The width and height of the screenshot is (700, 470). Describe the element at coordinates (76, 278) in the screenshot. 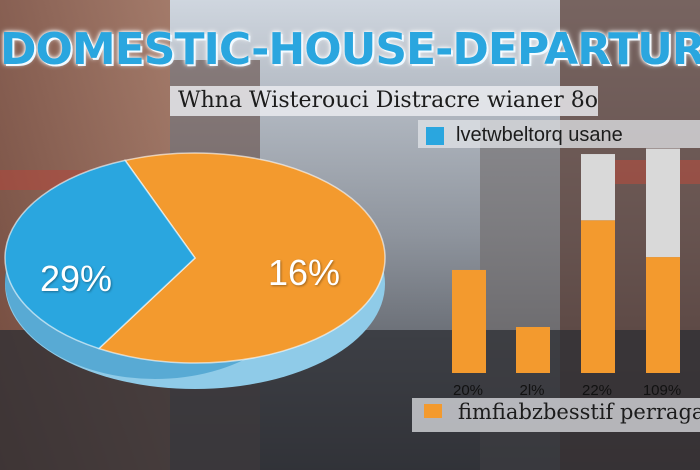

I see `pie-label-orange: 29%` at that location.